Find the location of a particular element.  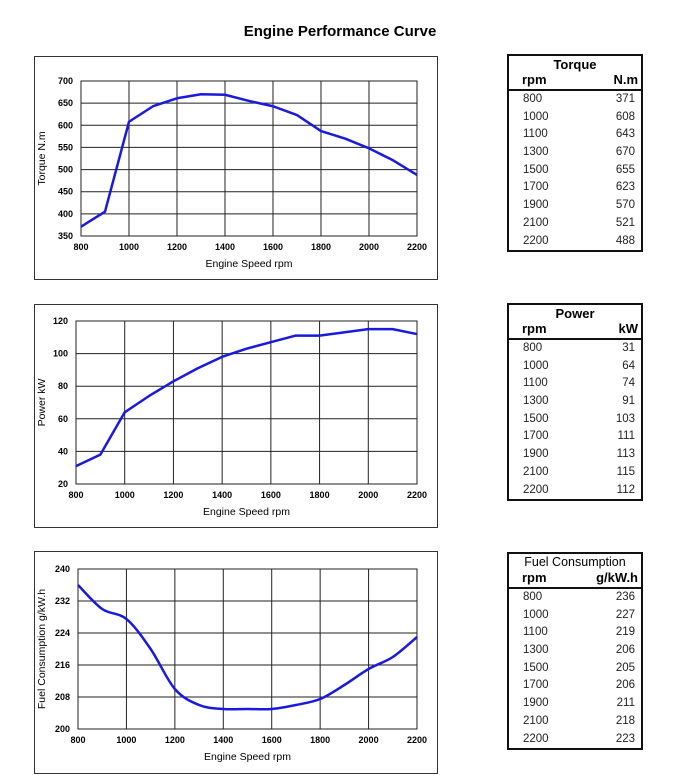

cell-value: 113 is located at coordinates (625, 454).